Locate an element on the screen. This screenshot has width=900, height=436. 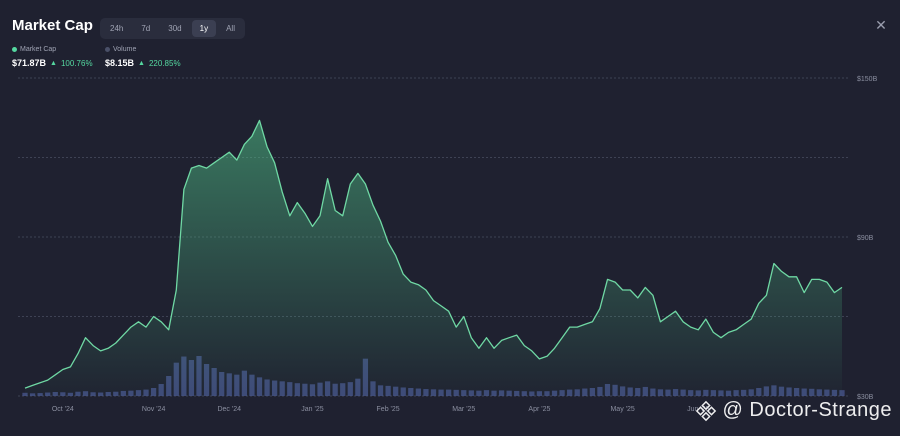
x-tick-label: Dec '24 is located at coordinates (229, 409).